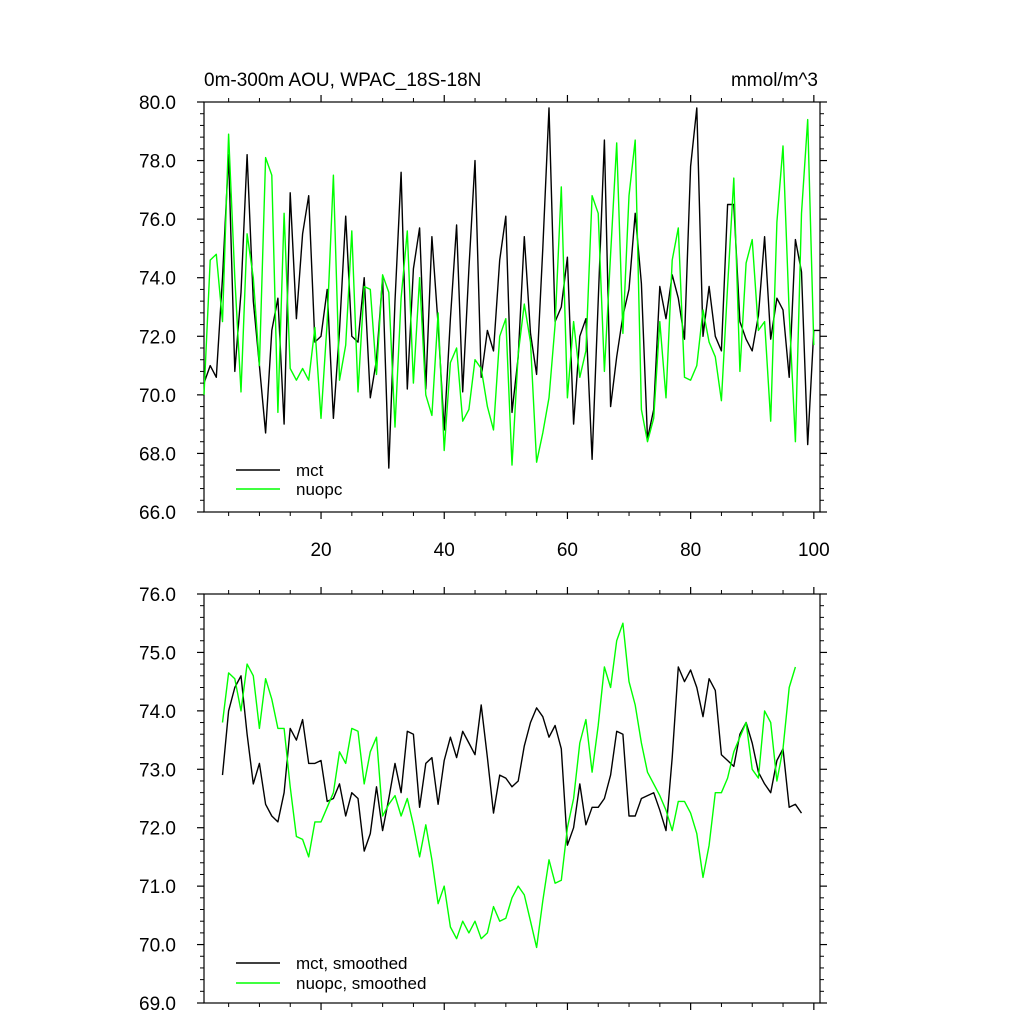  Describe the element at coordinates (157, 946) in the screenshot. I see `bottom-y-tick-label: 70.0` at that location.